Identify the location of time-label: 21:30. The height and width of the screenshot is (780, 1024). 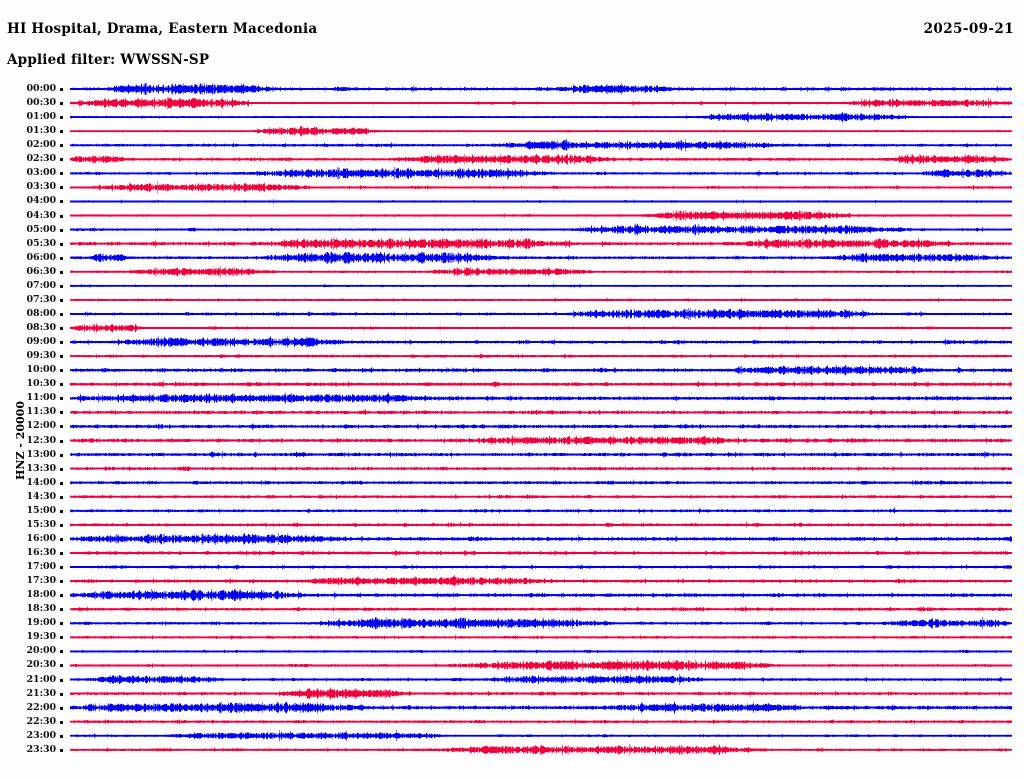
(41, 693).